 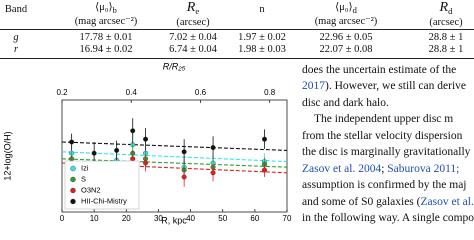 What do you see at coordinates (190, 218) in the screenshot?
I see `x-tick-label: 40` at bounding box center [190, 218].